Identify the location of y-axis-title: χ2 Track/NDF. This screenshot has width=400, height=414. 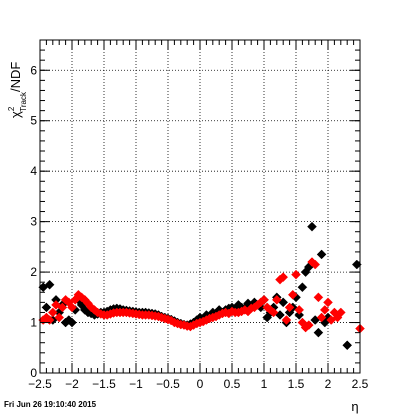
(17, 90).